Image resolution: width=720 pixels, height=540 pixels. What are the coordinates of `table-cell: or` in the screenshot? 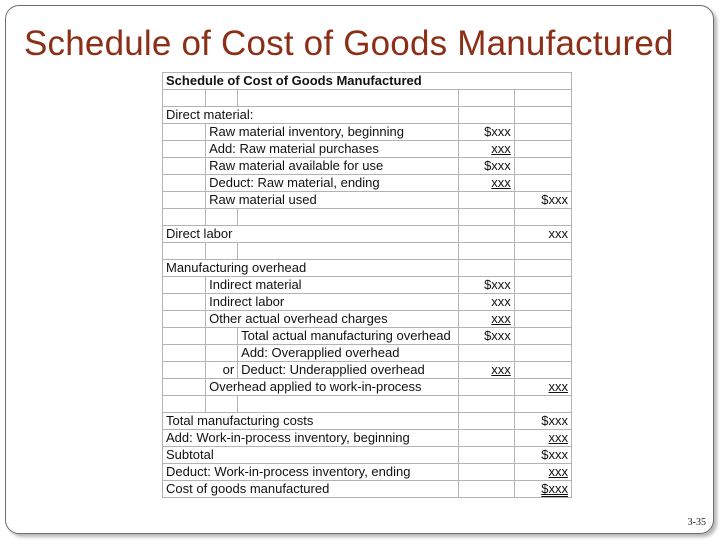 It's located at (222, 370).